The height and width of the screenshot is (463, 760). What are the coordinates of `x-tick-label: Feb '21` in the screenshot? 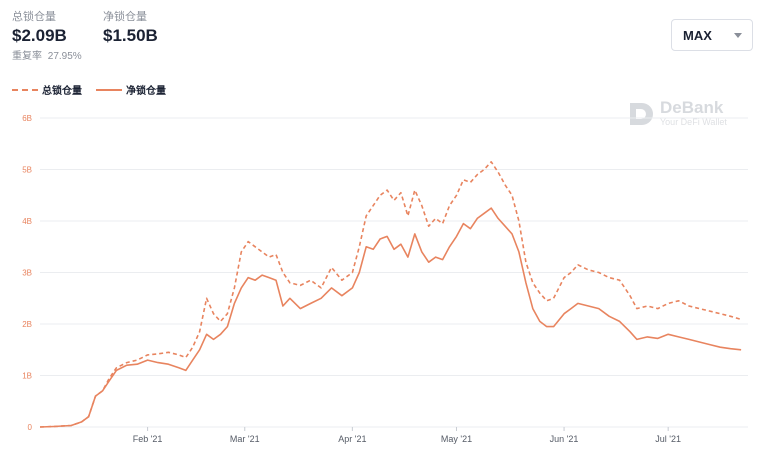 It's located at (148, 439).